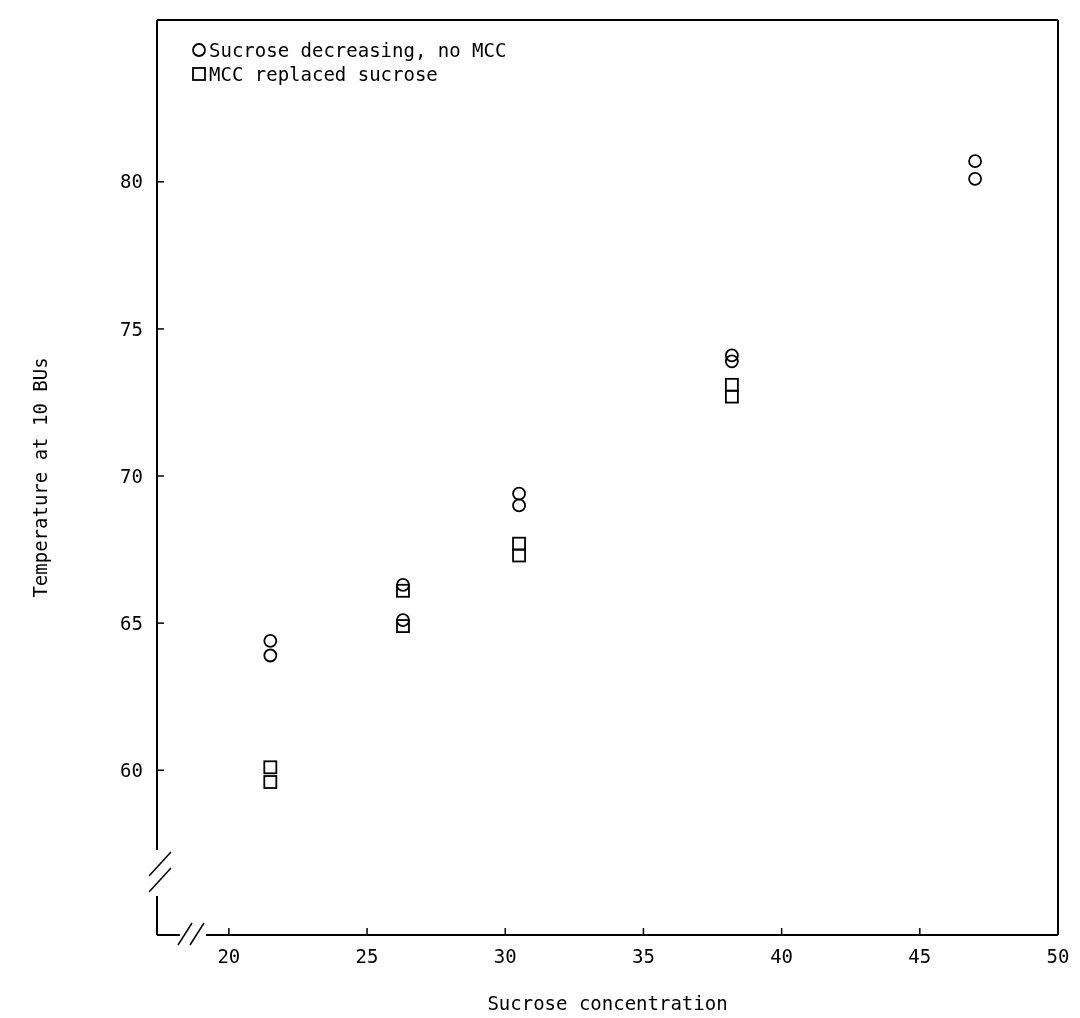 Image resolution: width=1080 pixels, height=1018 pixels. Describe the element at coordinates (131, 328) in the screenshot. I see `y-tick-label: 75` at that location.